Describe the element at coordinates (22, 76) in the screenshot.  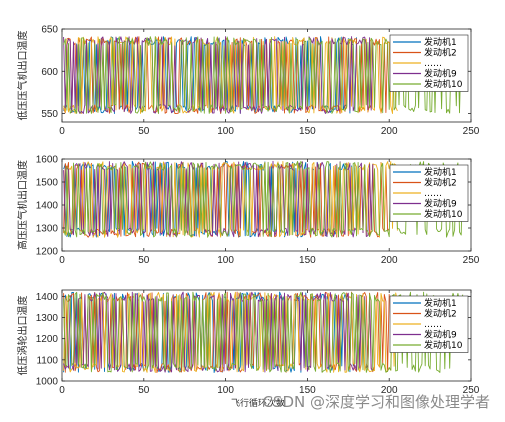
I see `y-axis-label: 低压压气机出口温度` at that location.